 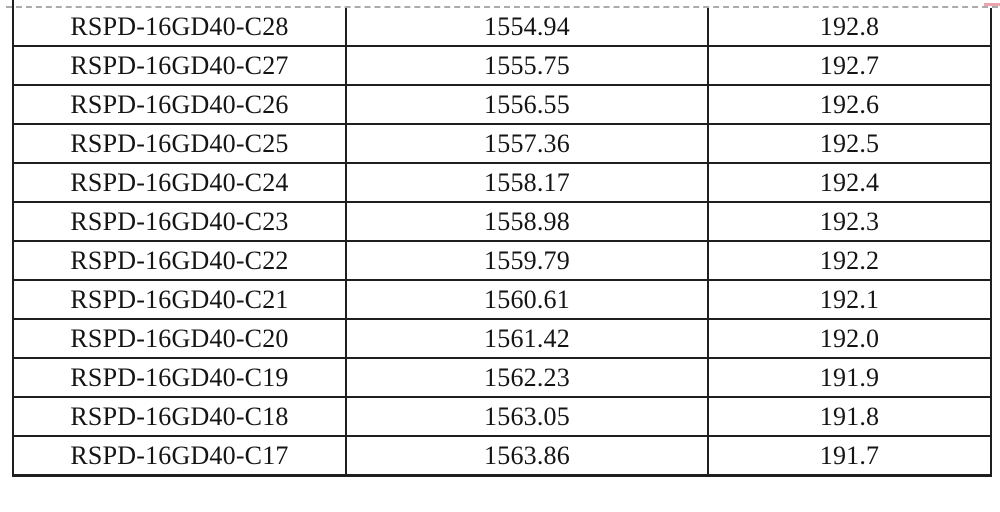 I want to click on table-cell: 192.2, so click(x=849, y=260).